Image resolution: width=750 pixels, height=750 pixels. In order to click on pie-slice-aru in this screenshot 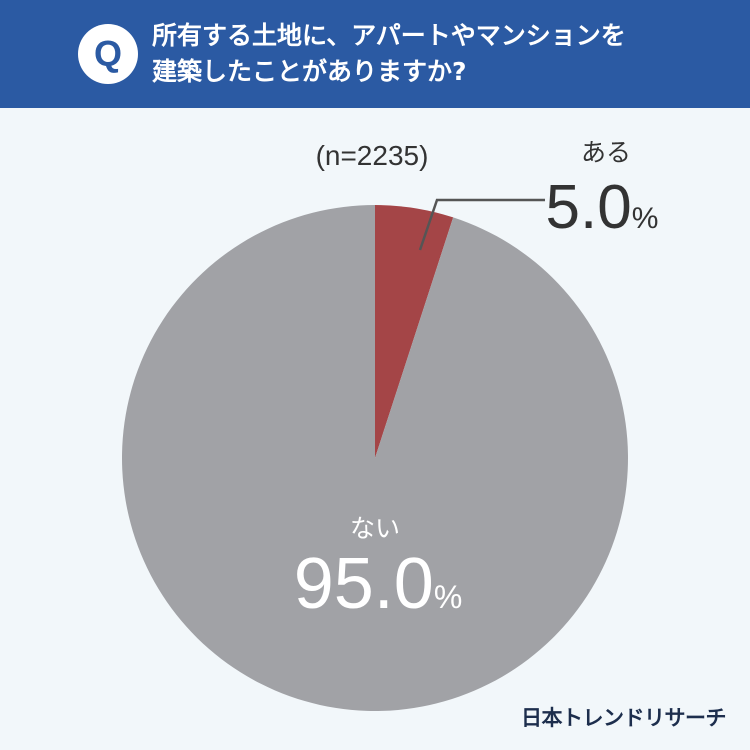, I will do `click(414, 331)`.